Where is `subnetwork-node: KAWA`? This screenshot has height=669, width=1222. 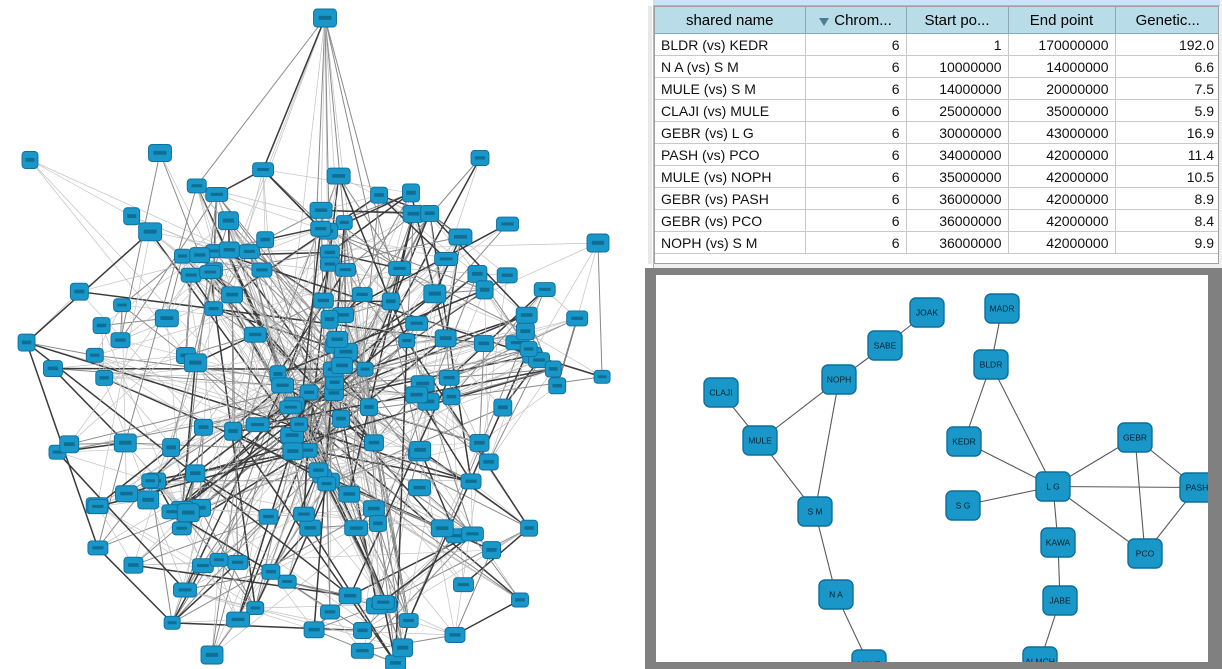 subnetwork-node: KAWA is located at coordinates (1058, 542).